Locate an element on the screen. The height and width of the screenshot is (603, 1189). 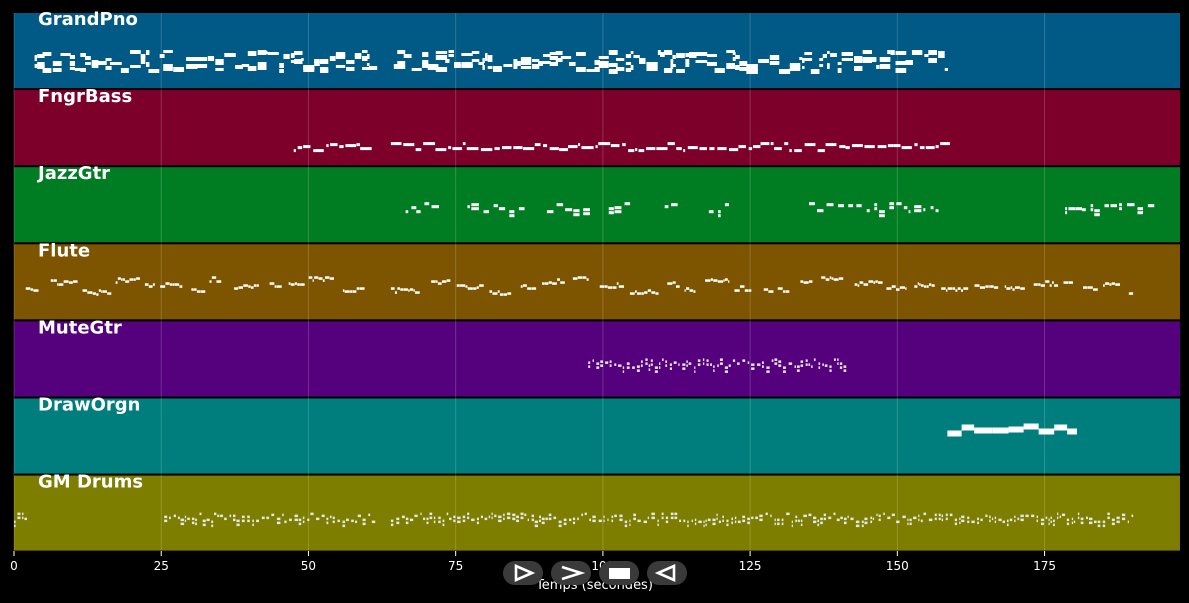
track-lane is located at coordinates (597, 436).